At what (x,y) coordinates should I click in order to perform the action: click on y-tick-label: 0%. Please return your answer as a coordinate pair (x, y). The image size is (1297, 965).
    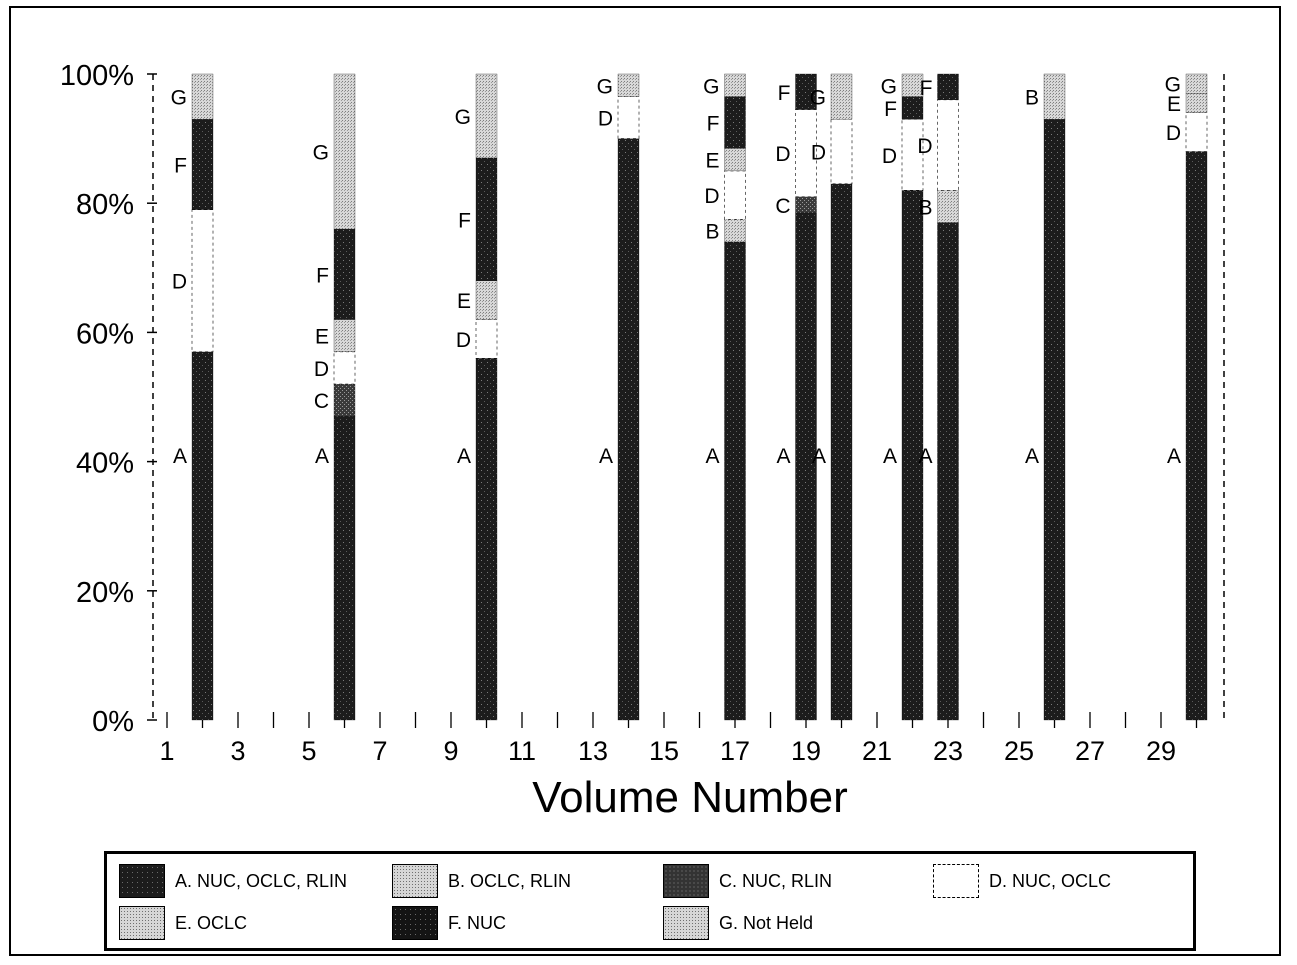
    Looking at the image, I should click on (113, 722).